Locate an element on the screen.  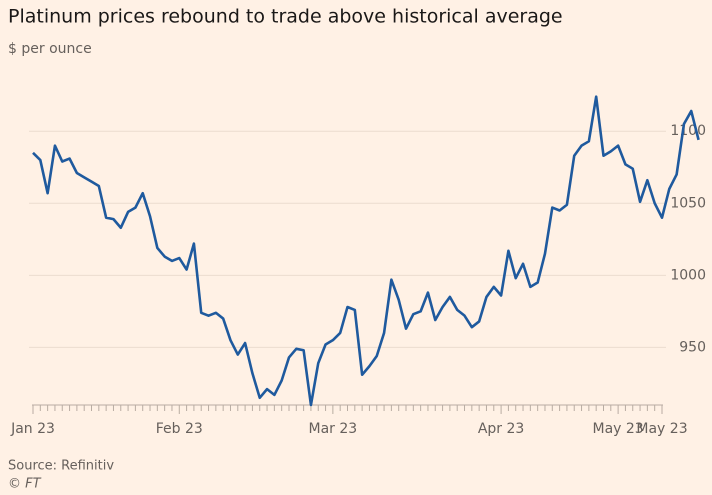
chart-subtitle: $ per ounce is located at coordinates (50, 49).